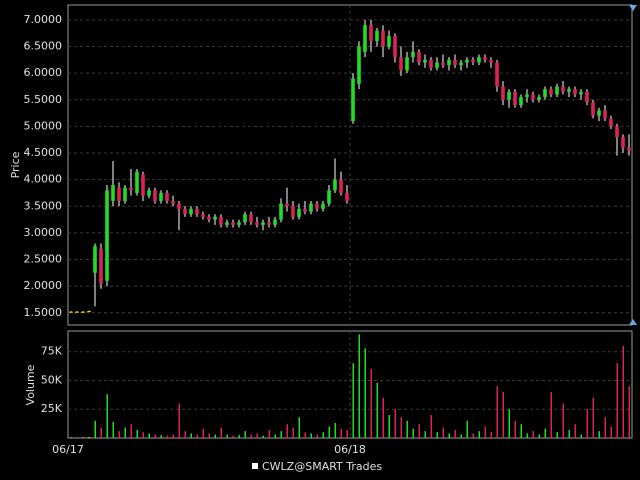 Image resolution: width=640 pixels, height=480 pixels. What do you see at coordinates (255, 466) in the screenshot?
I see `legend-swatch` at bounding box center [255, 466].